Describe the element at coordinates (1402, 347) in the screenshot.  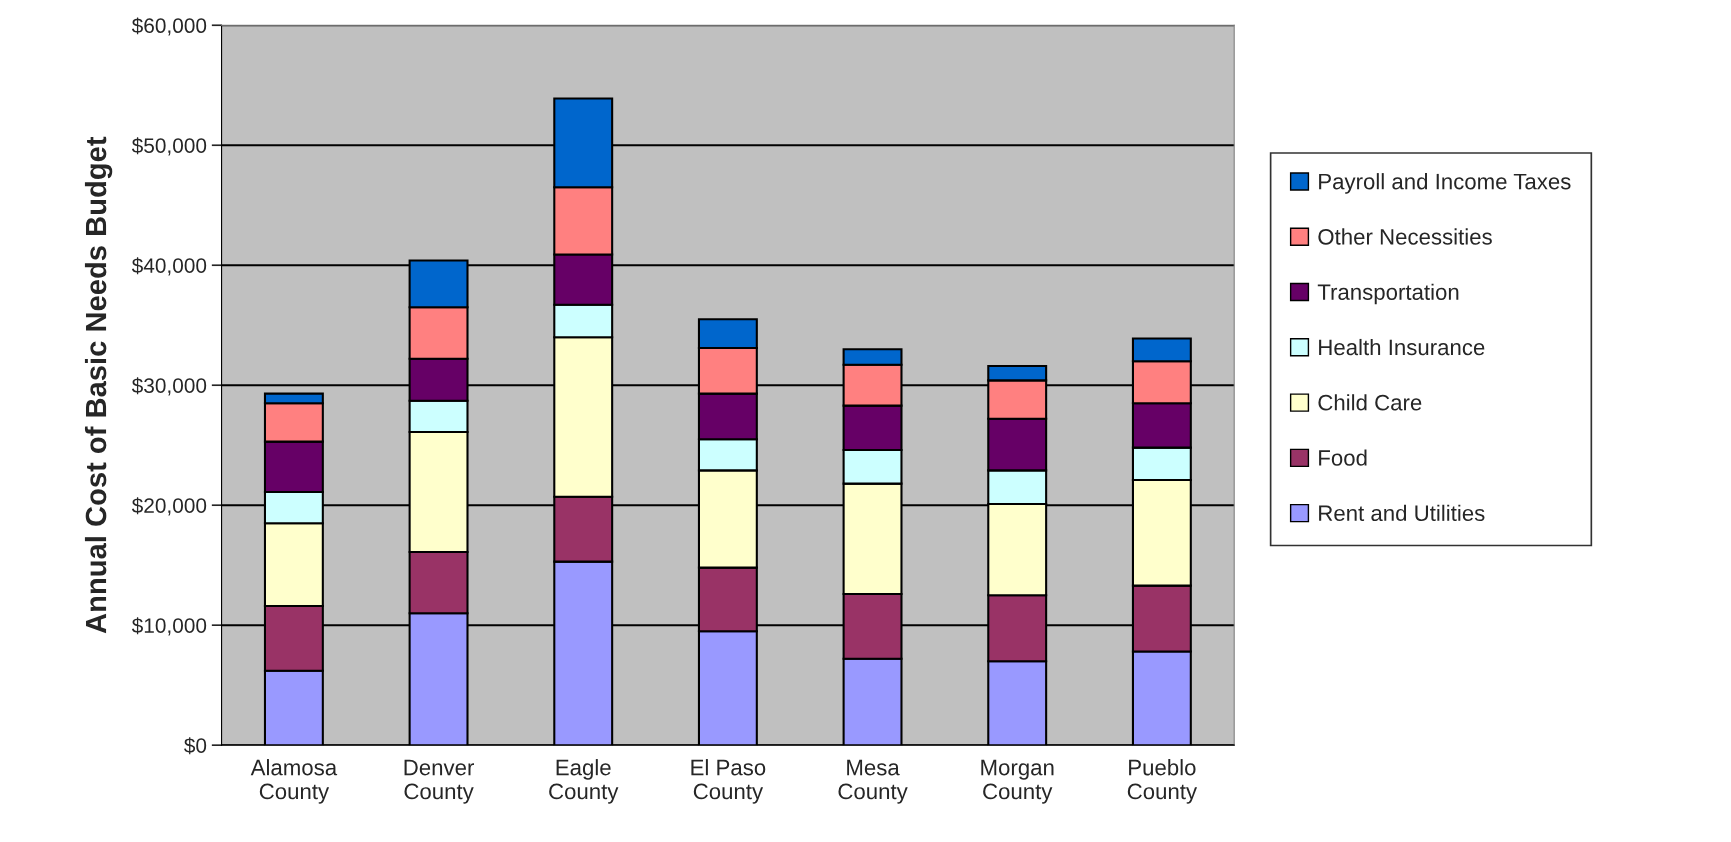
I see `legend-label: Health Insurance` at that location.